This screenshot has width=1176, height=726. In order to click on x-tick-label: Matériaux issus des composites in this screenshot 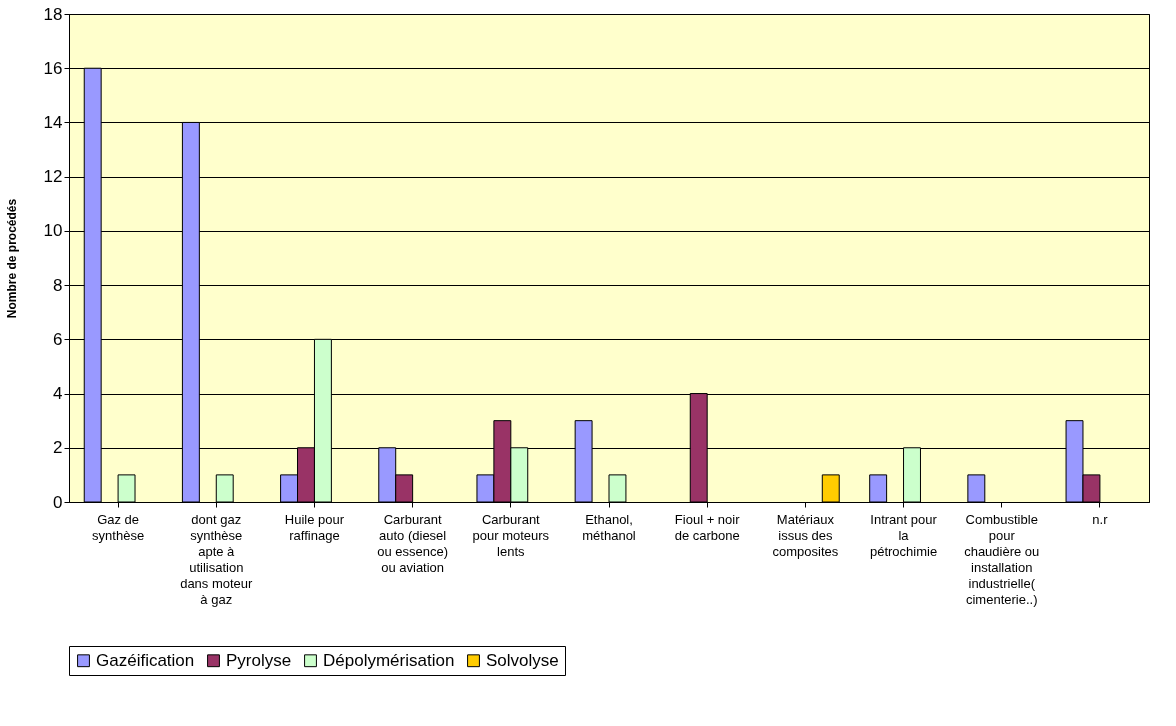, I will do `click(805, 535)`.